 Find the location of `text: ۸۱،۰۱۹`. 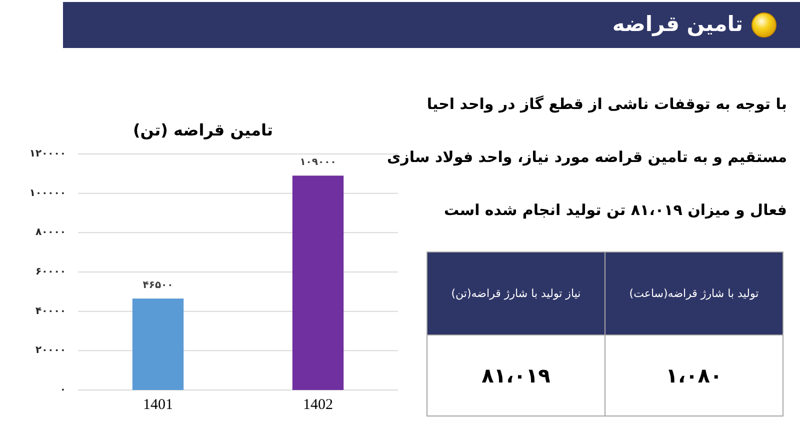

text: ۸۱،۰۱۹ is located at coordinates (516, 376).